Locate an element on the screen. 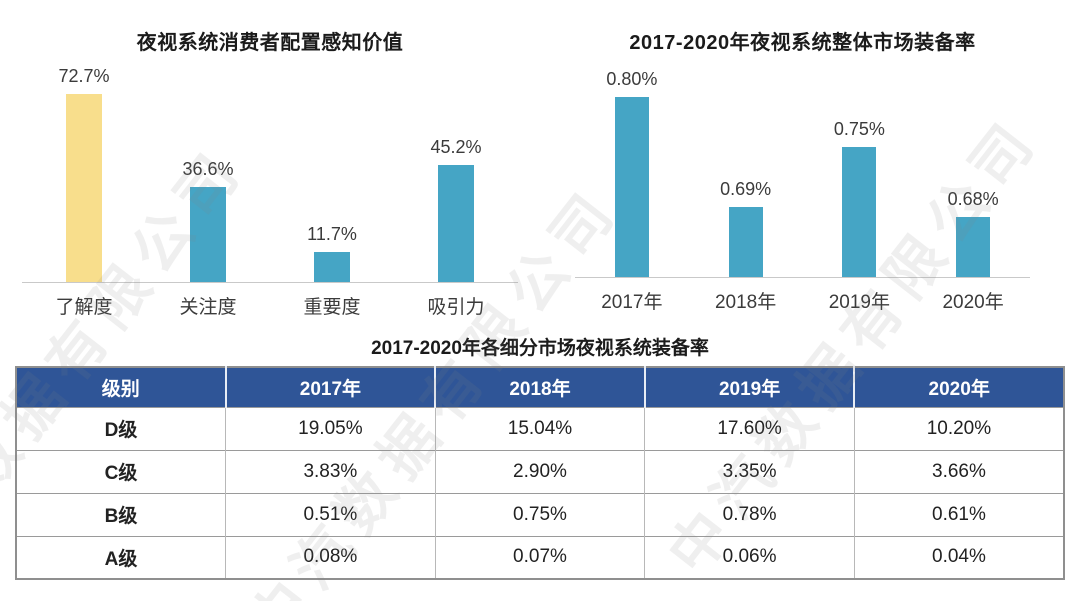 The width and height of the screenshot is (1080, 601). bar-group: 0.68% is located at coordinates (973, 233).